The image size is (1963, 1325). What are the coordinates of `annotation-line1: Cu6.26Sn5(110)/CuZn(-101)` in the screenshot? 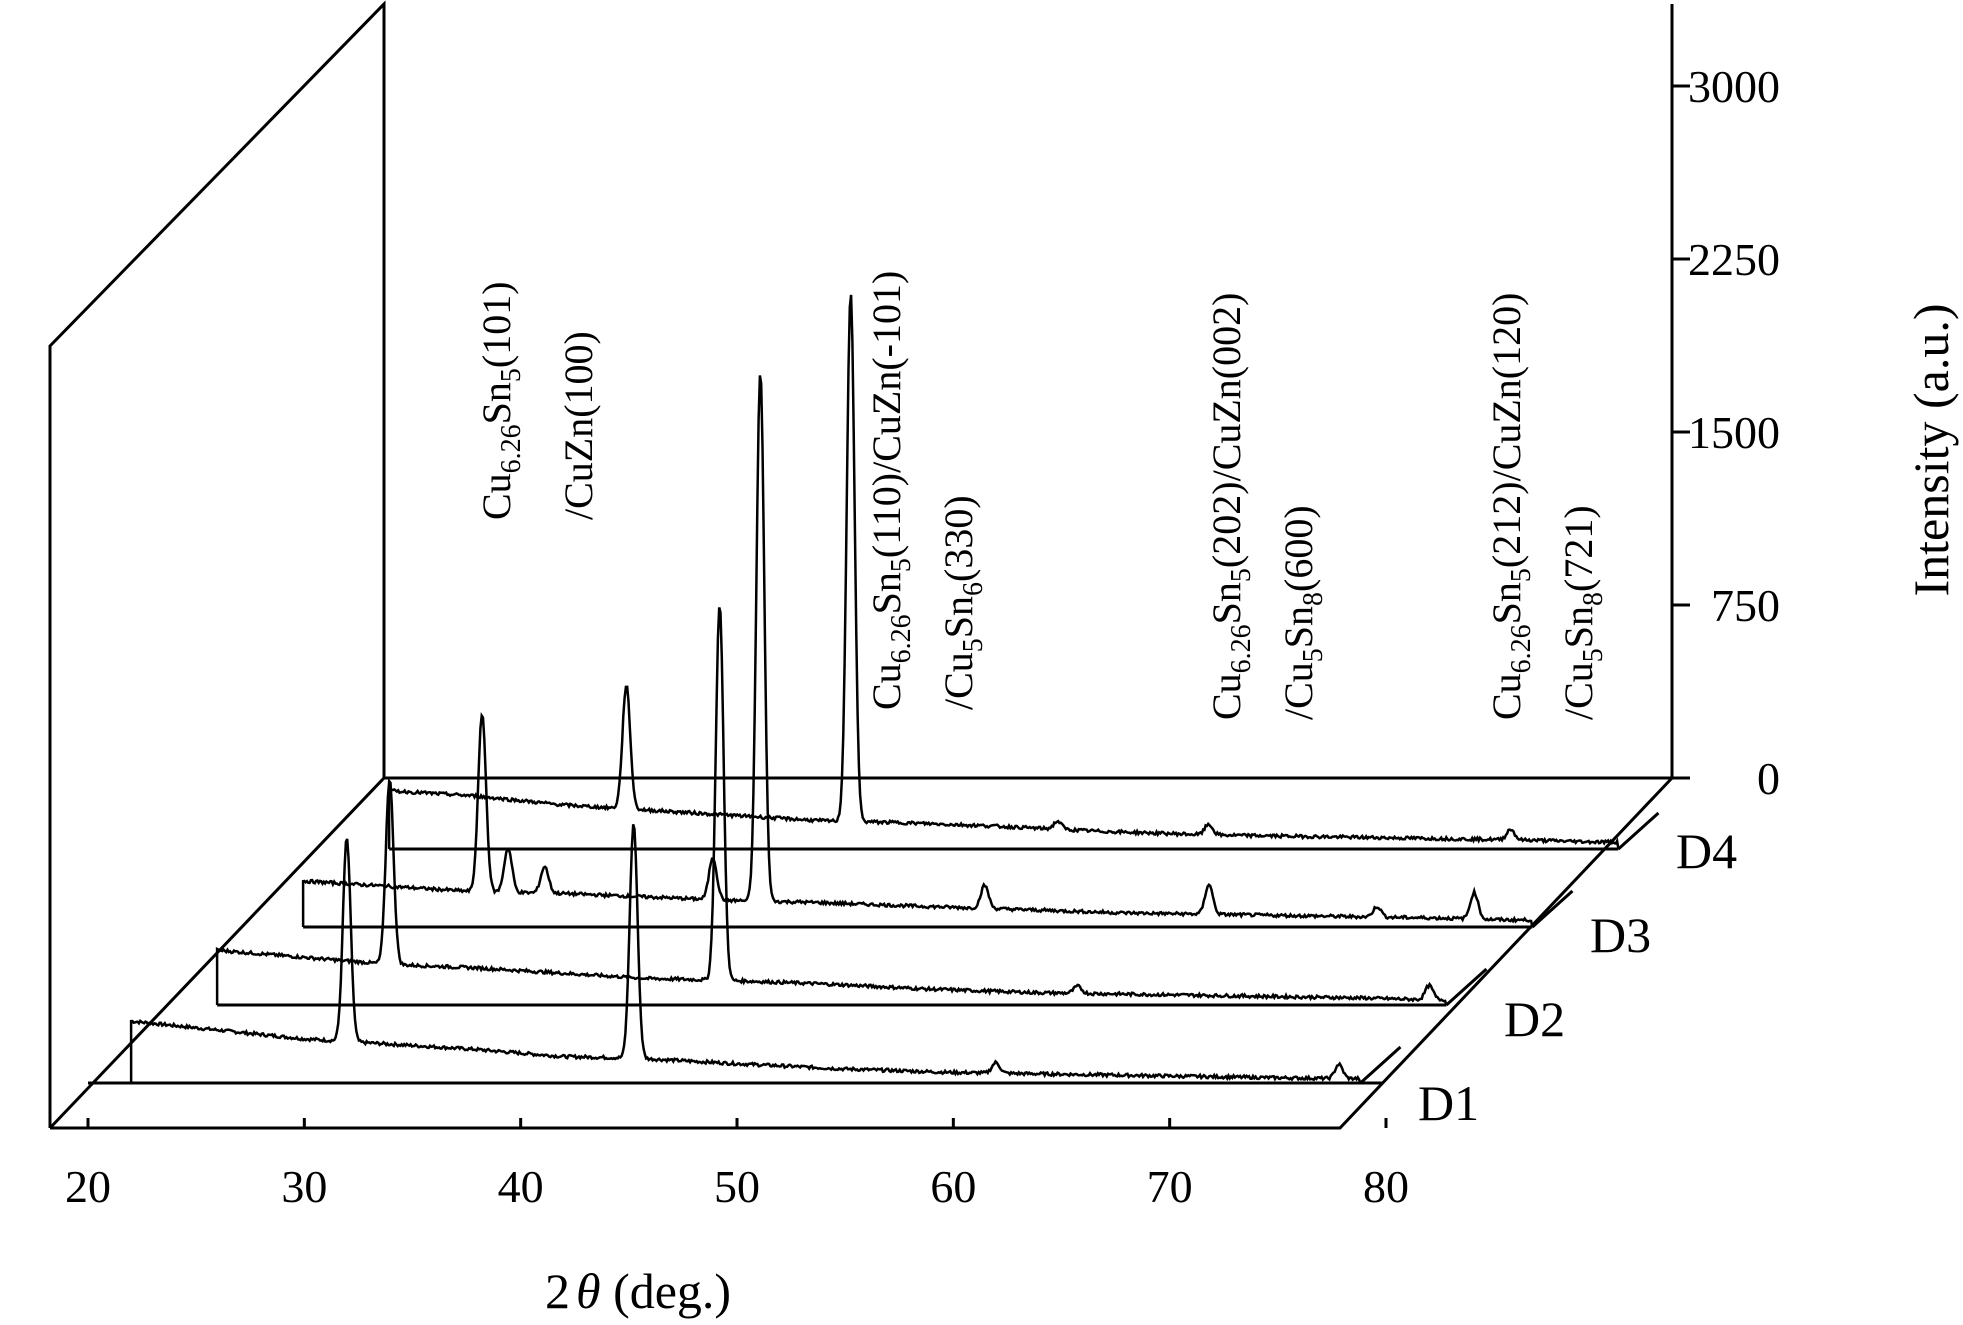 It's located at (890, 490).